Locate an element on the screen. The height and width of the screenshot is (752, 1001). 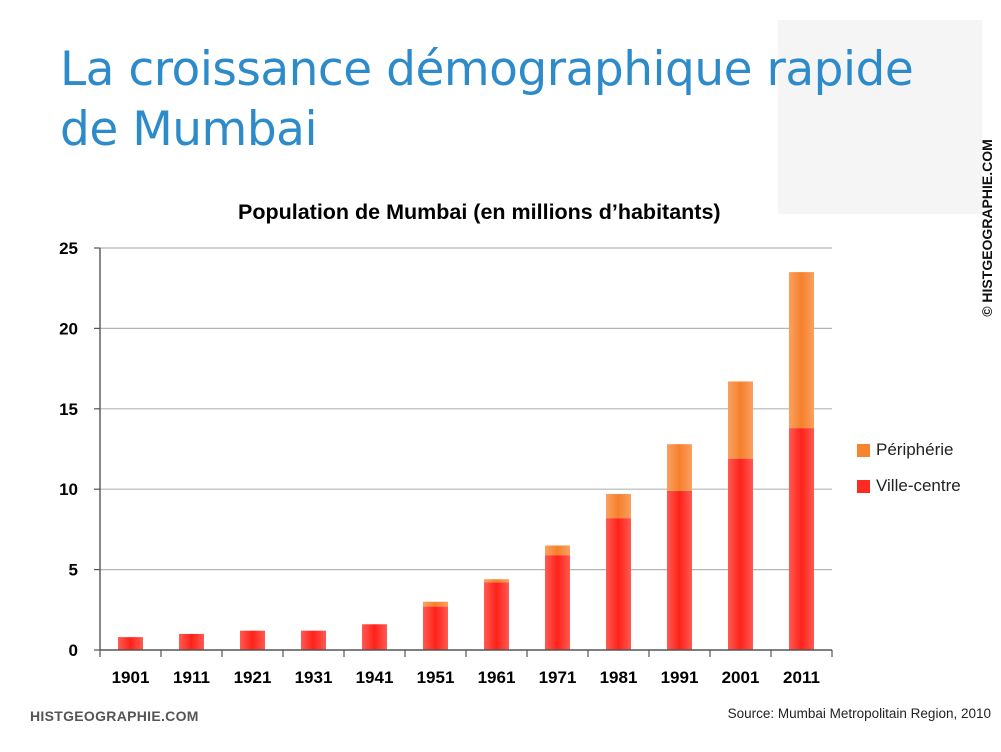
bar-1941-ville-centre is located at coordinates (374, 637).